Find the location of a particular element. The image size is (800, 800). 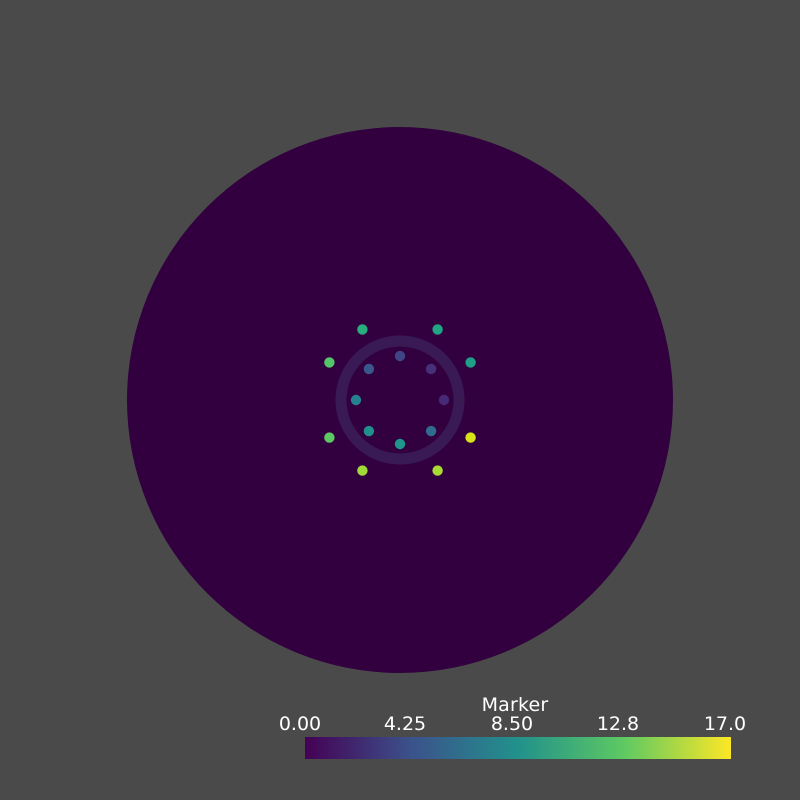

colorbar-tick-label: 12.8 is located at coordinates (618, 724).